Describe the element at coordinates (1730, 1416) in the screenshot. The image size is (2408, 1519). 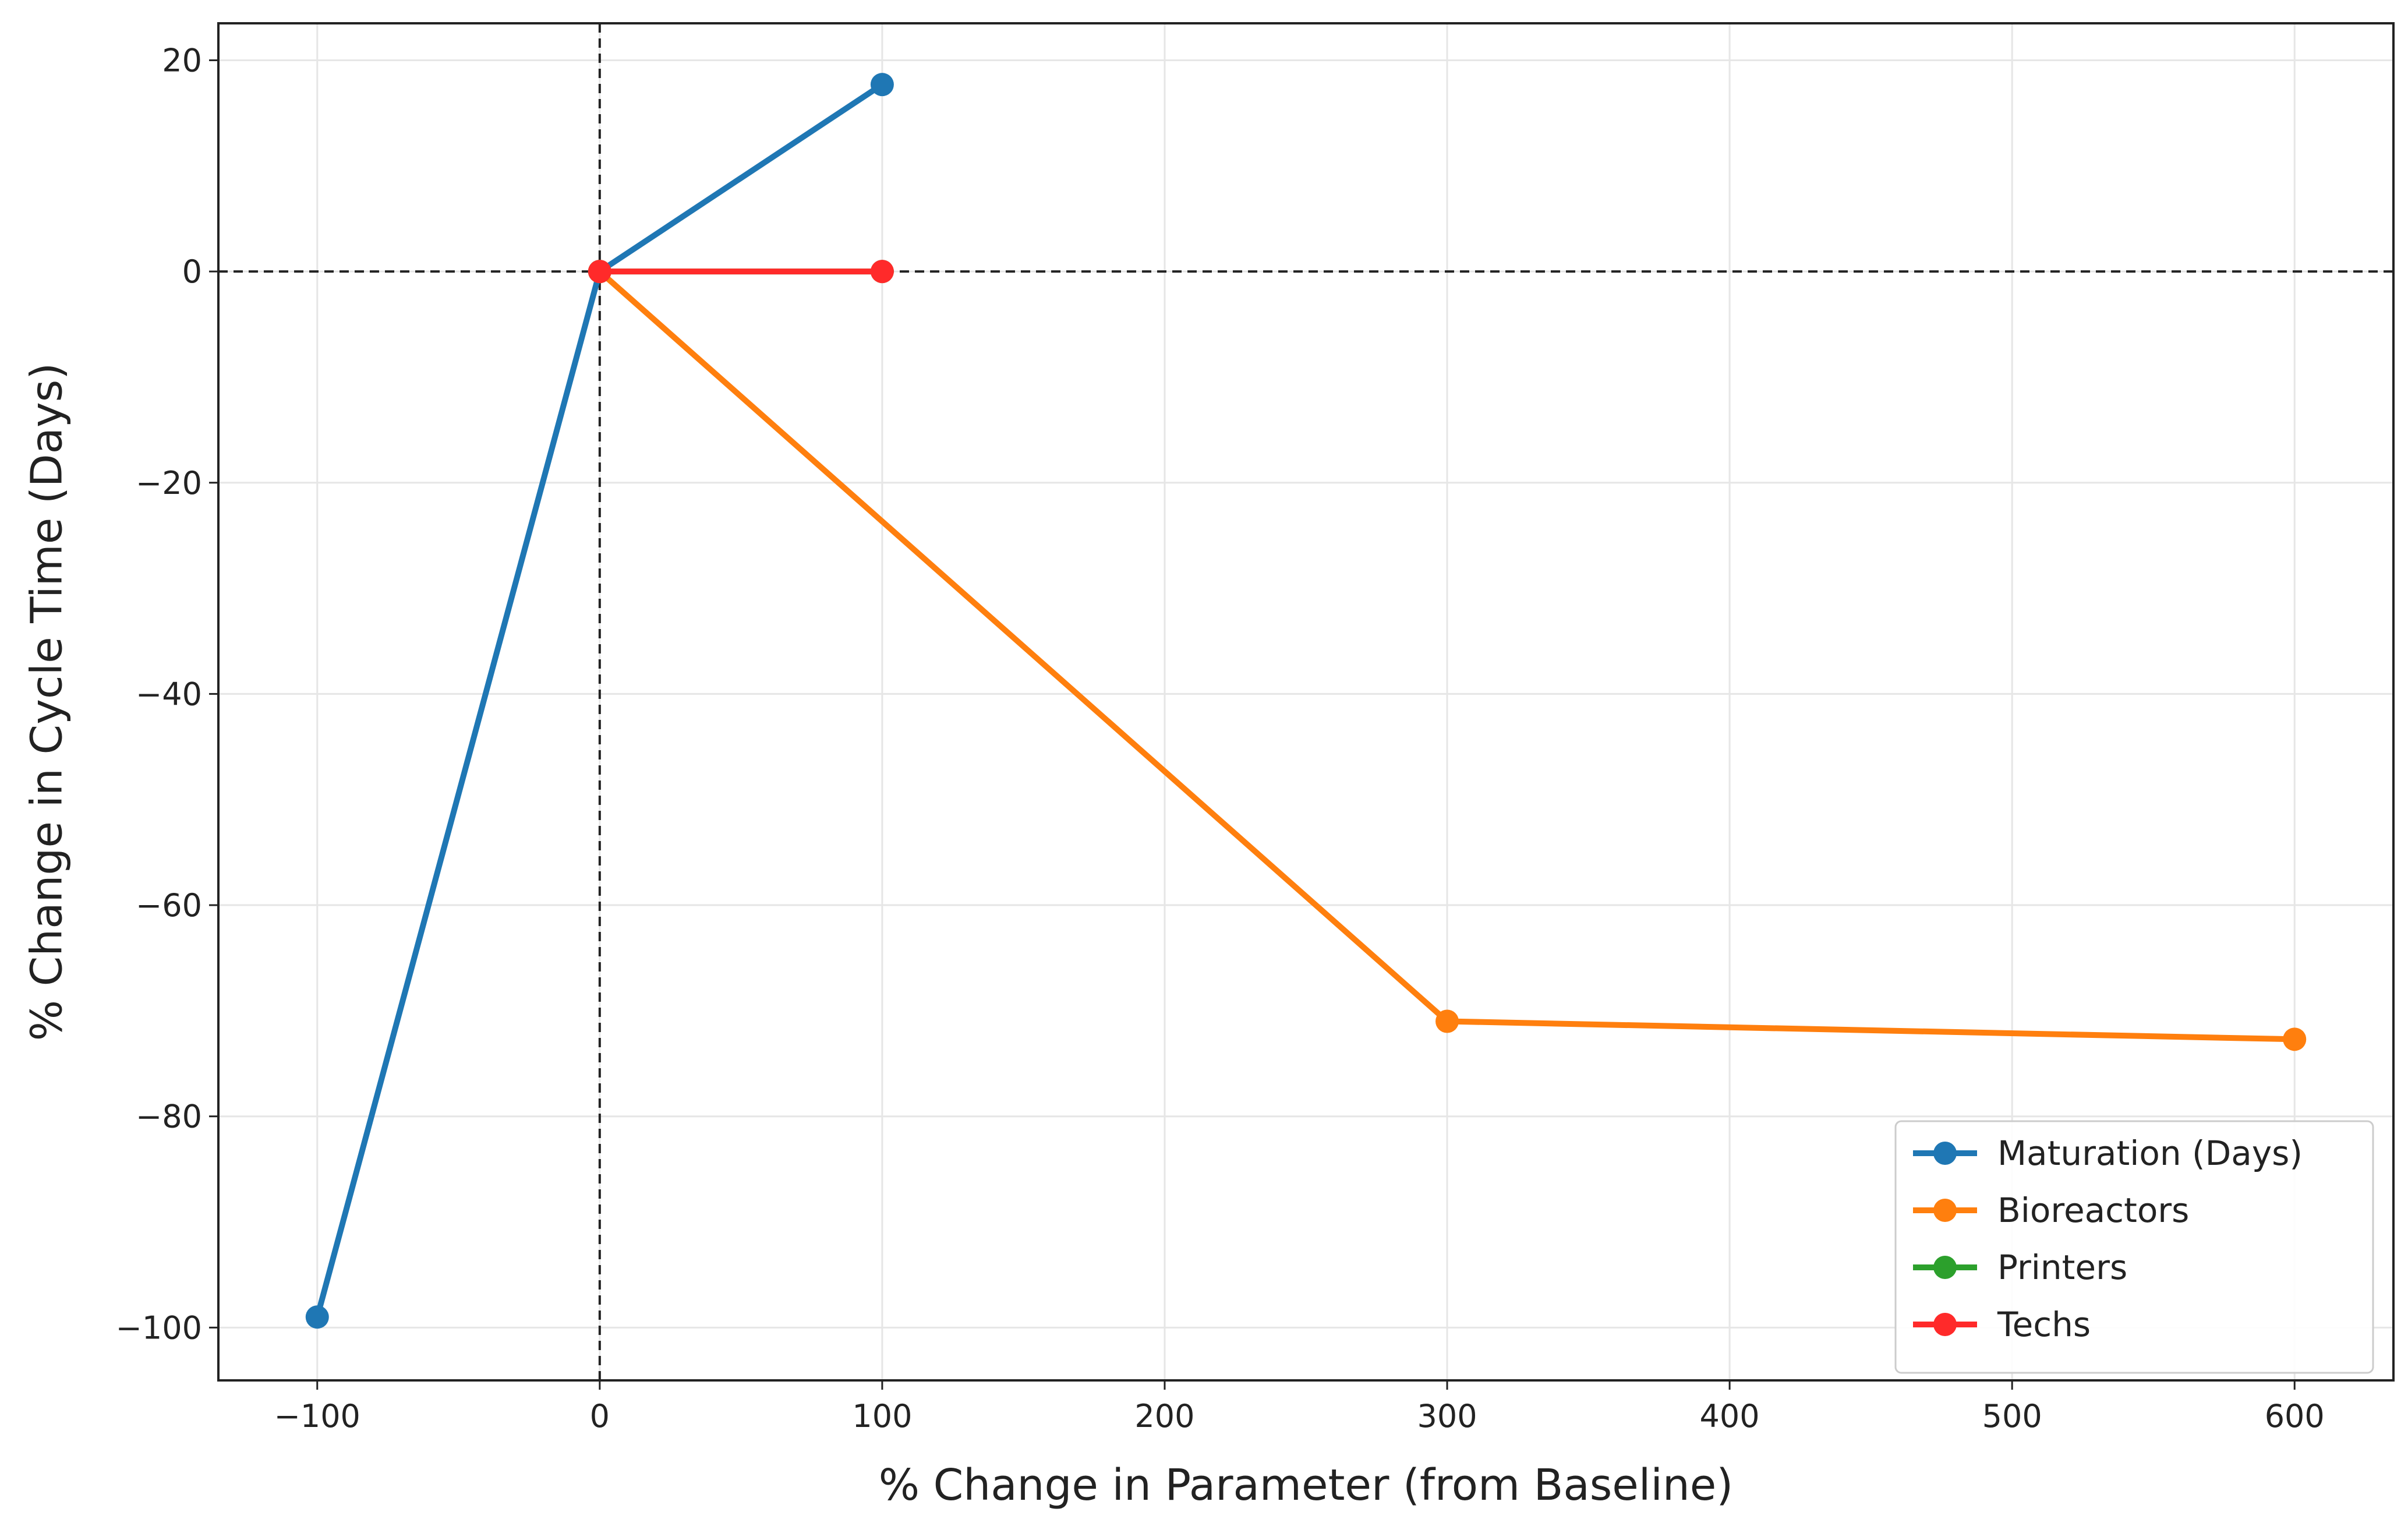
I see `x-tick-label: 400` at that location.